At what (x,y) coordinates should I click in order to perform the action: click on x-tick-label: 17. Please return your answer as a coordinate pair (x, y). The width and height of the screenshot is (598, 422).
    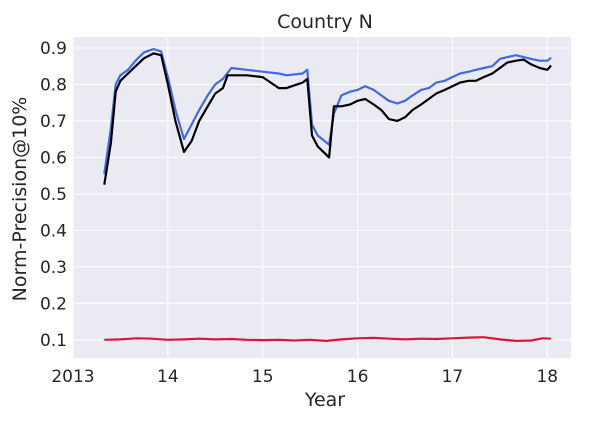
    Looking at the image, I should click on (453, 377).